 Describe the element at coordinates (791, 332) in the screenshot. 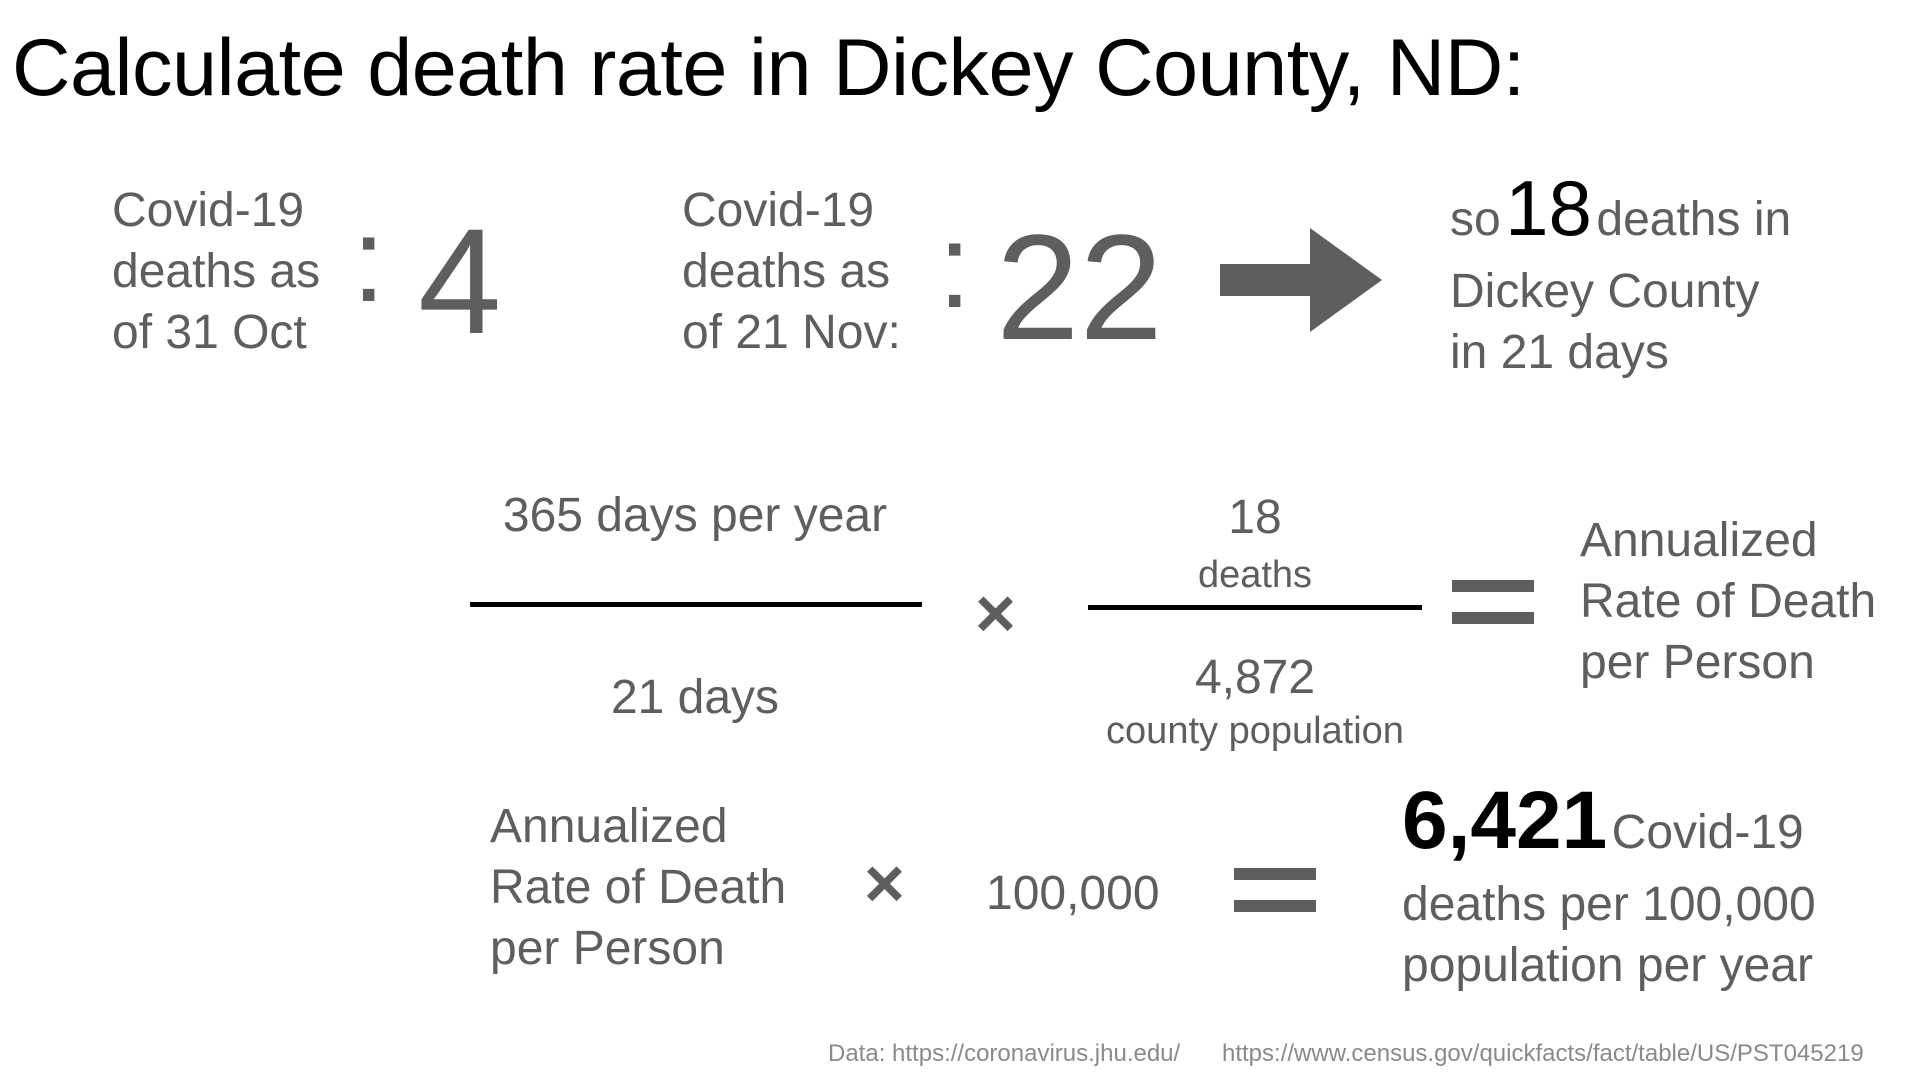

I see `nov-label-line-3: of 21 Nov:` at that location.